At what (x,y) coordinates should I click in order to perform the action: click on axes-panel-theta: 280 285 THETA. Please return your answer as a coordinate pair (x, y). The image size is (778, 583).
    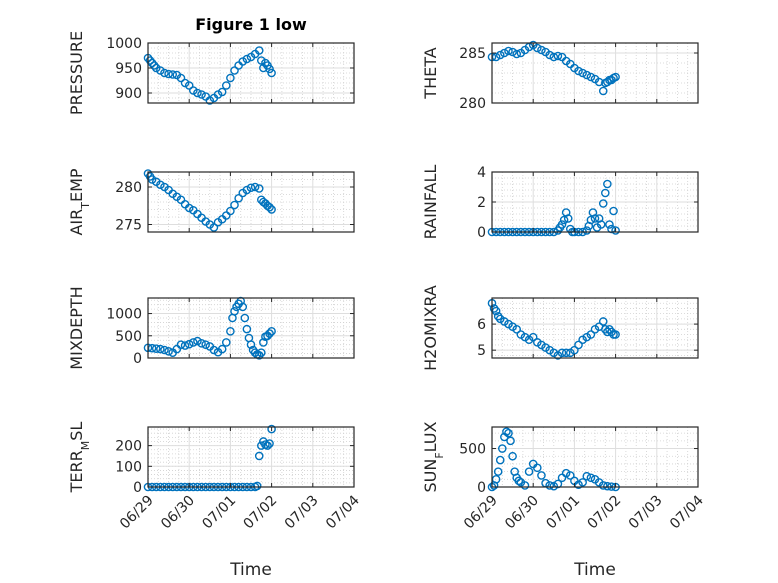
    Looking at the image, I should click on (560, 76).